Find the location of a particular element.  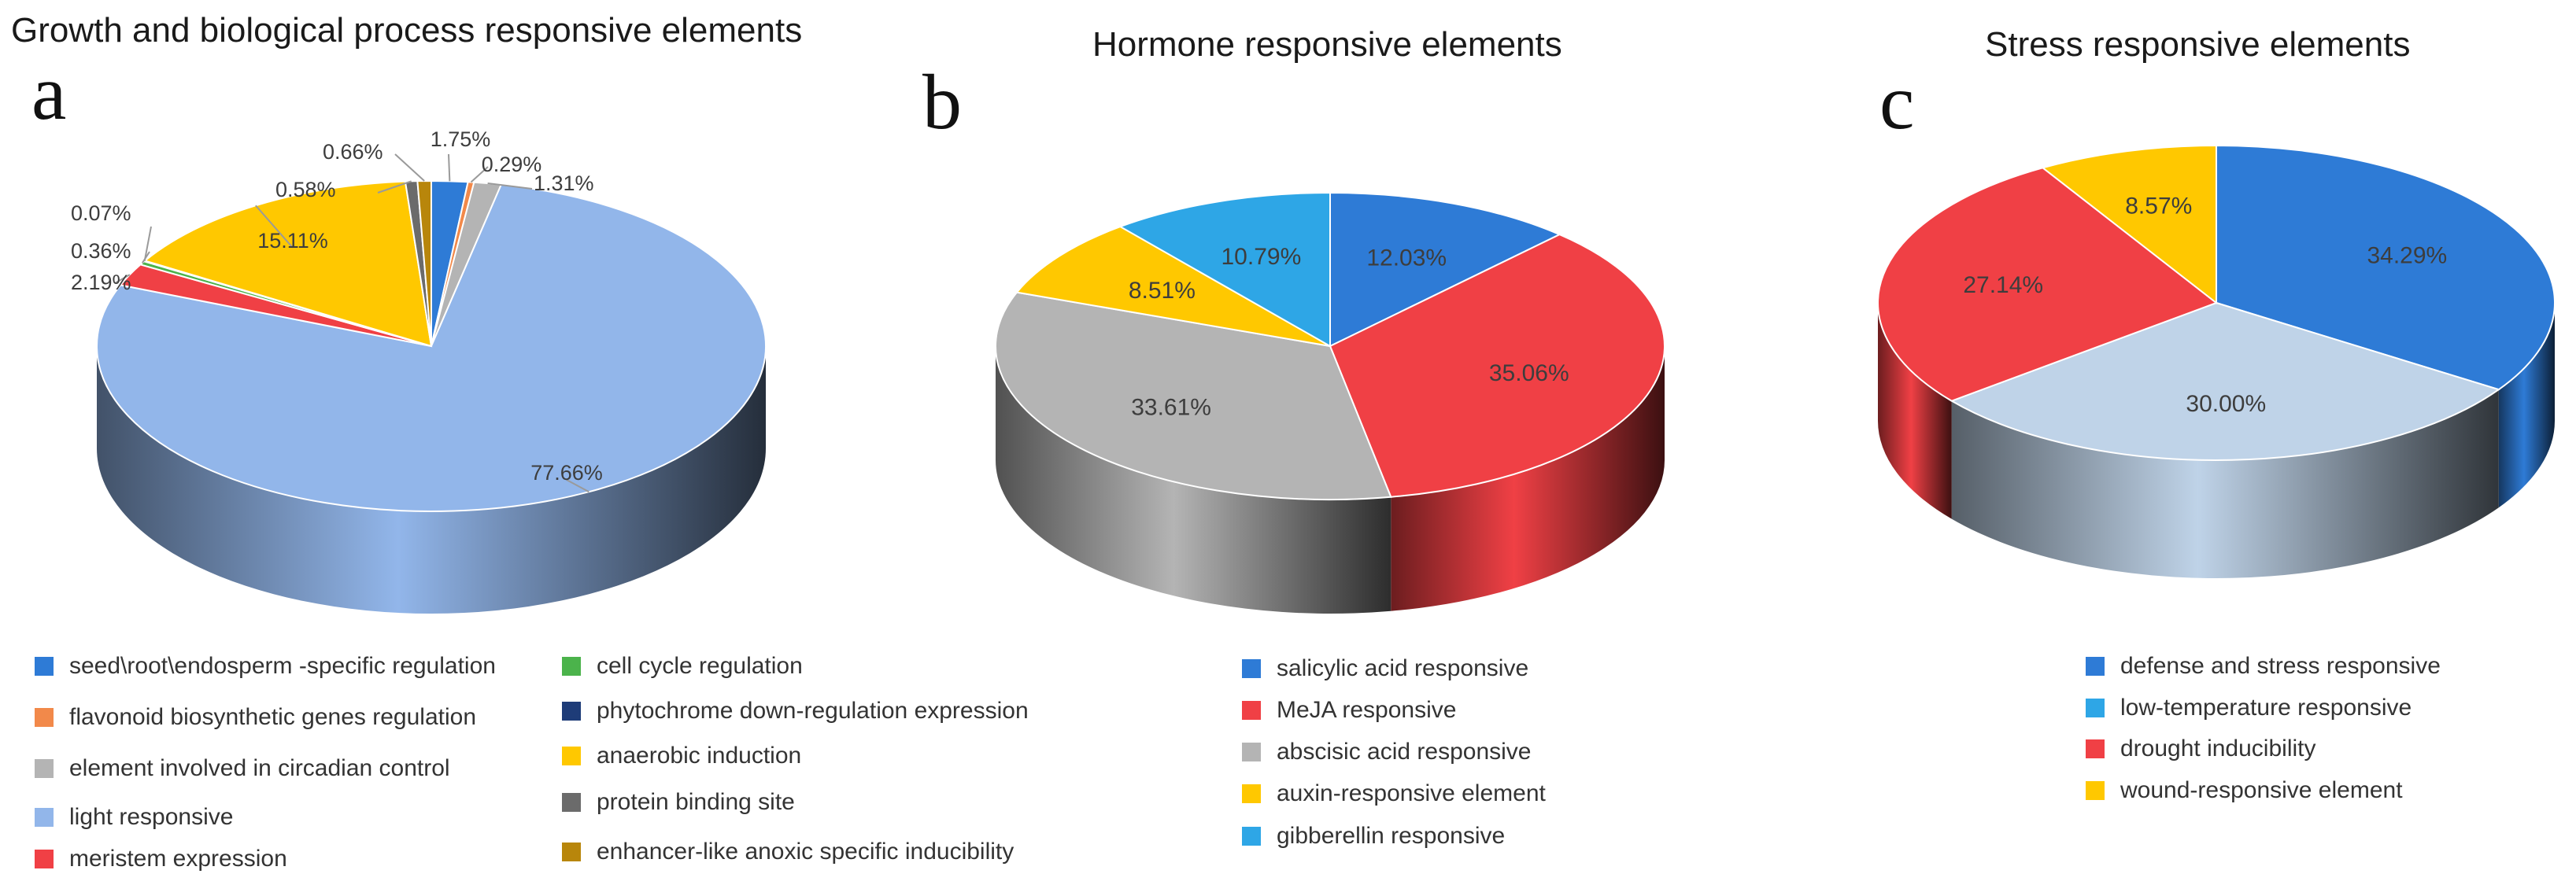

legend-label: meristem expression is located at coordinates (178, 859).